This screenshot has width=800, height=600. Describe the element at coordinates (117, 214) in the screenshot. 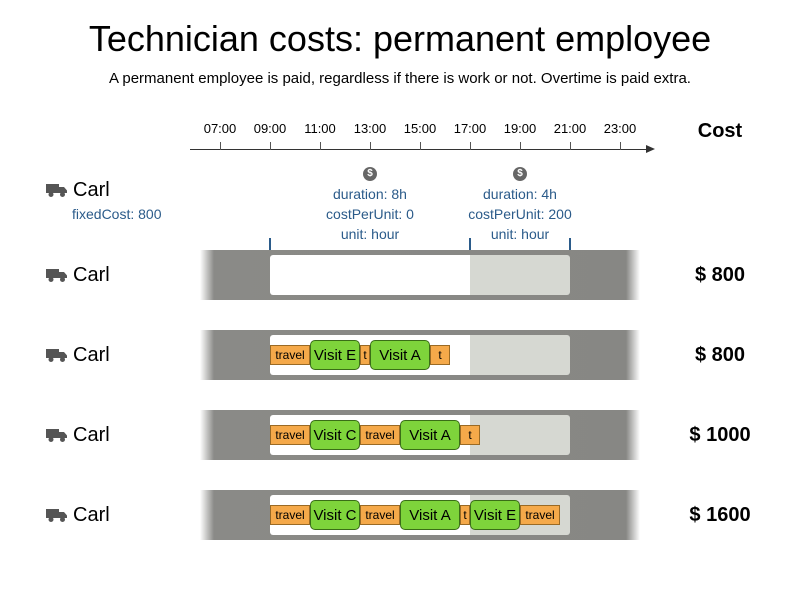

I see `fixed-cost-label: fixedCost: 800` at that location.